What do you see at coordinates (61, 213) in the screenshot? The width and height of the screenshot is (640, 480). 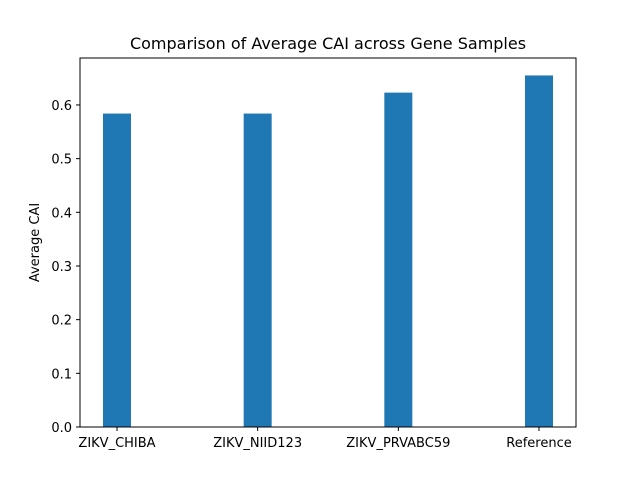 I see `y-tick-label: 0.4` at bounding box center [61, 213].